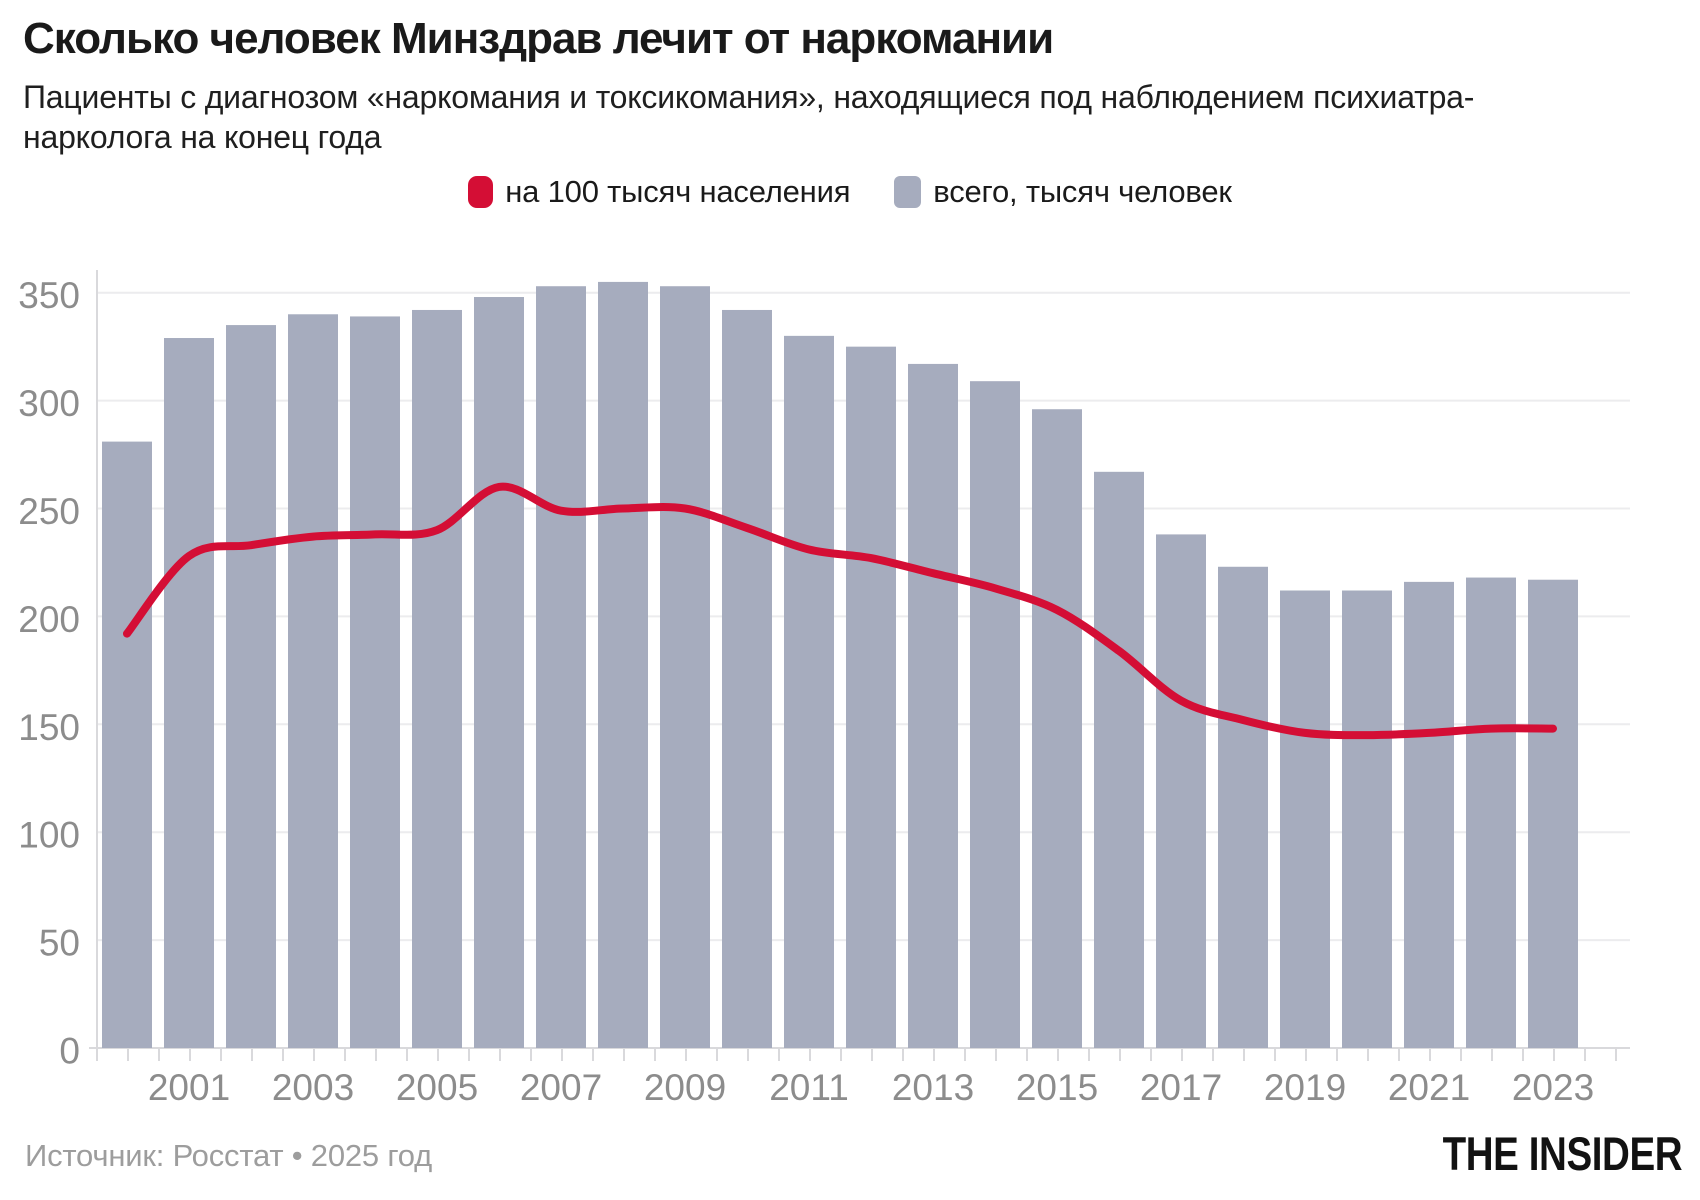 The height and width of the screenshot is (1200, 1700). I want to click on y-axis-label-0: 0, so click(69, 1051).